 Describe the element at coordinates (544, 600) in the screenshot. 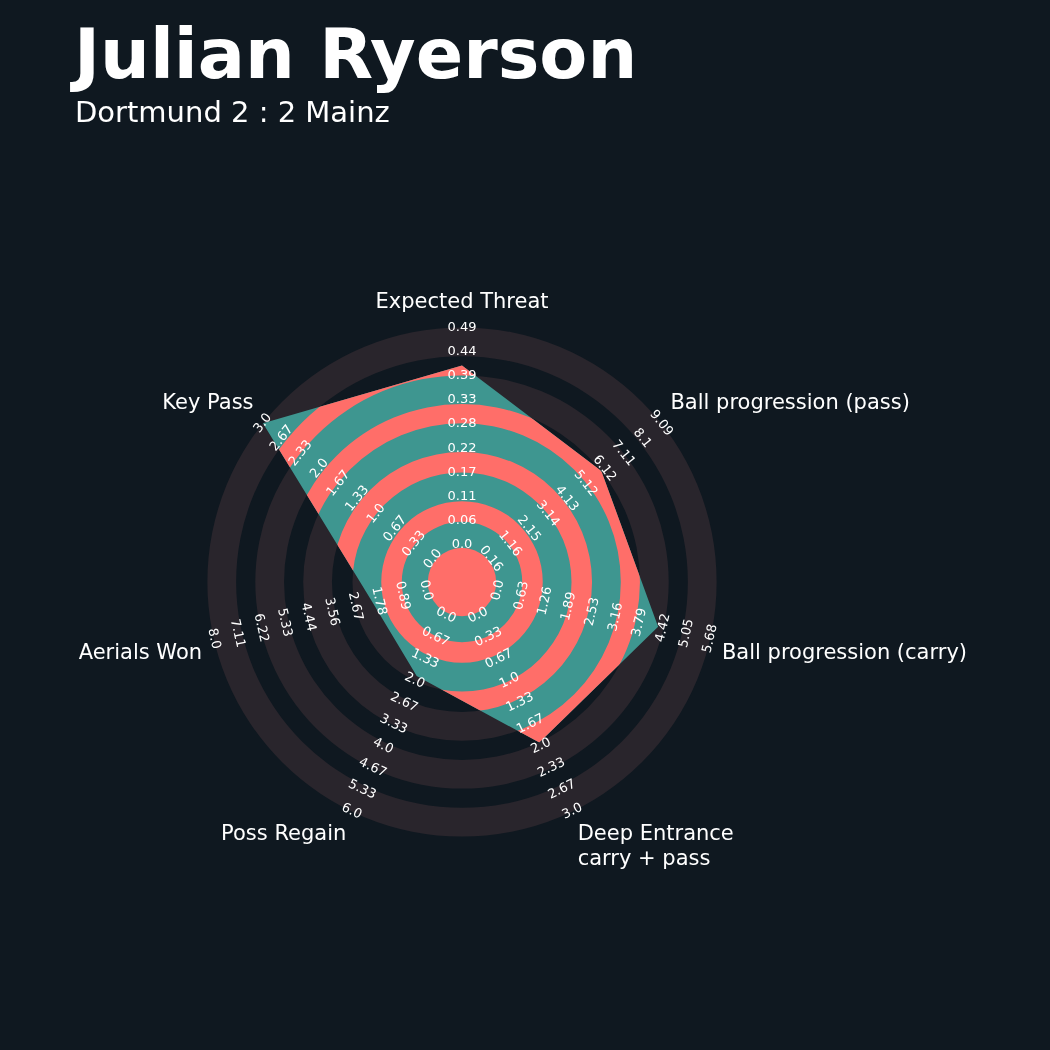

I see `text: 1.26` at that location.